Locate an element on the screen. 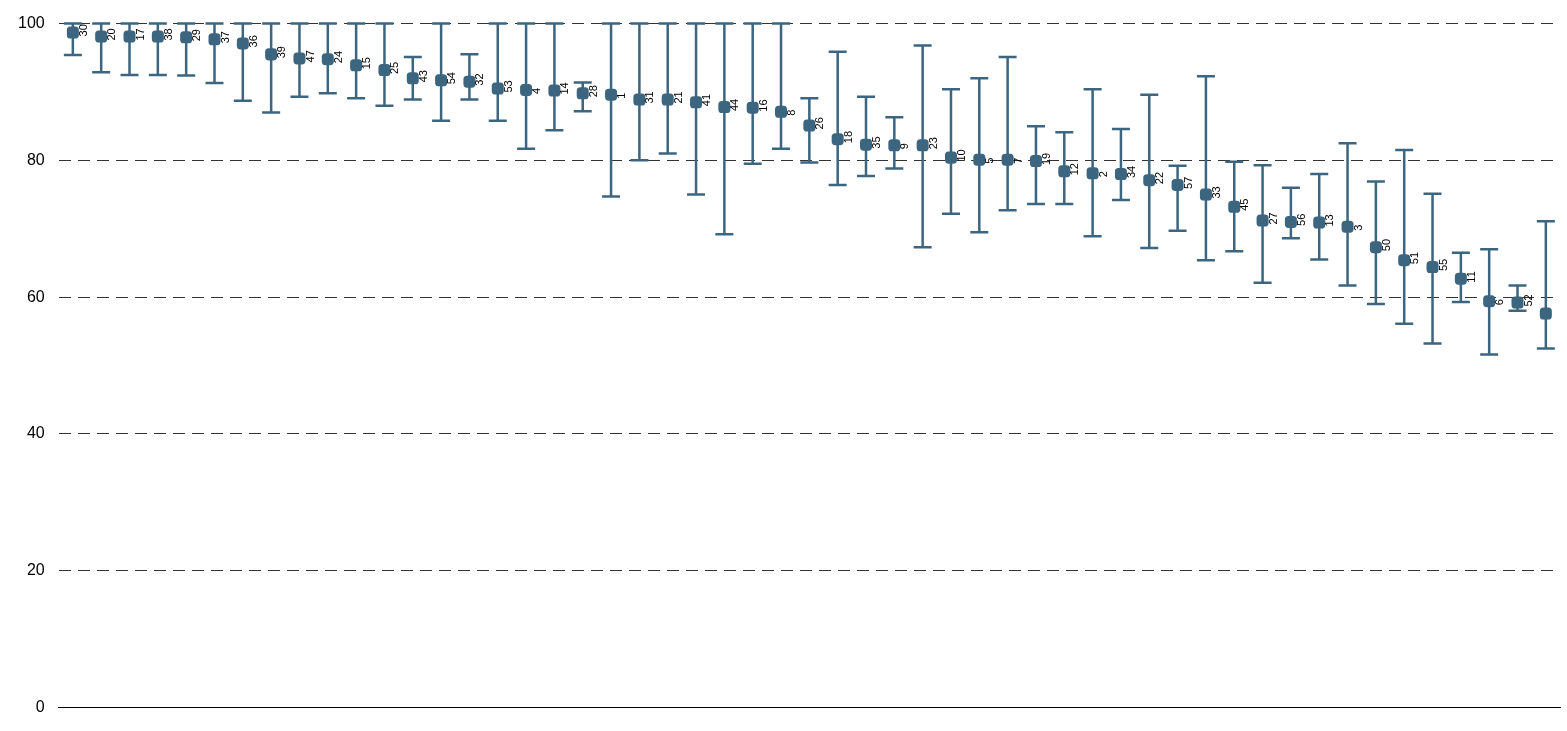  x-tick-label: 9 is located at coordinates (904, 146).